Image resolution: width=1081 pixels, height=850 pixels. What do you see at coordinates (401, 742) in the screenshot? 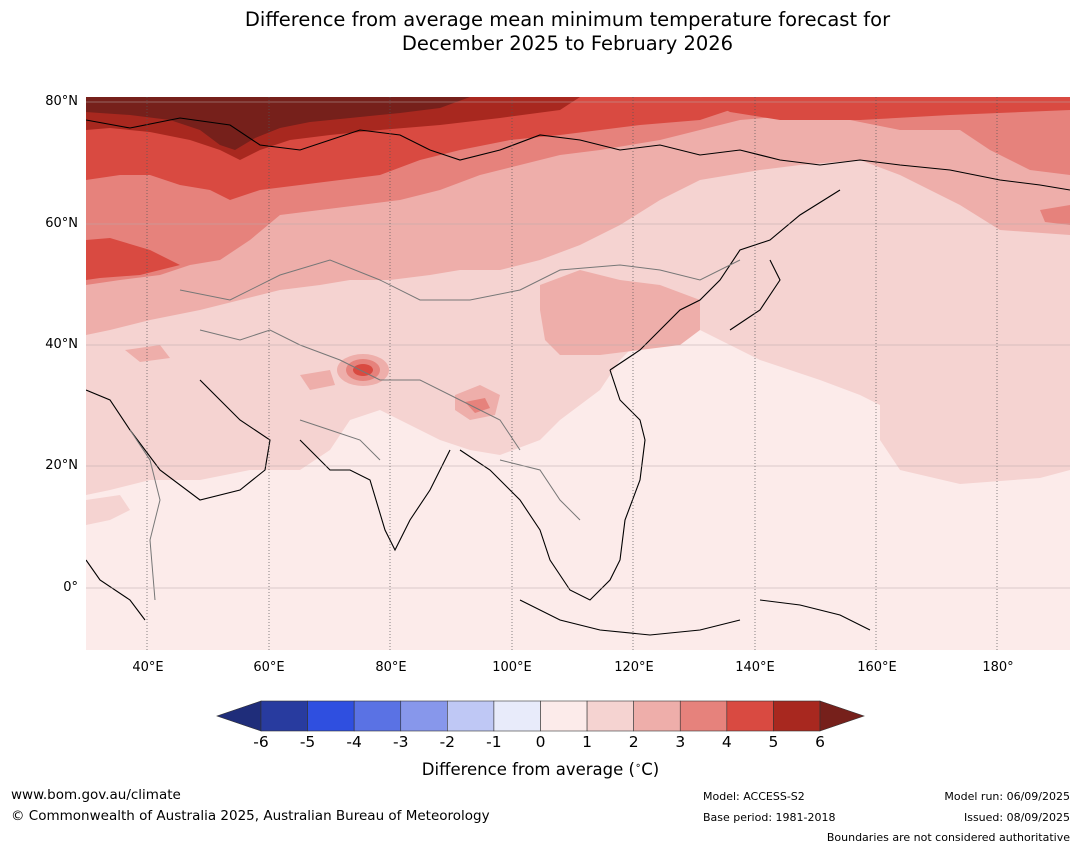
I see `colorbar-tick-label: -3` at bounding box center [401, 742].